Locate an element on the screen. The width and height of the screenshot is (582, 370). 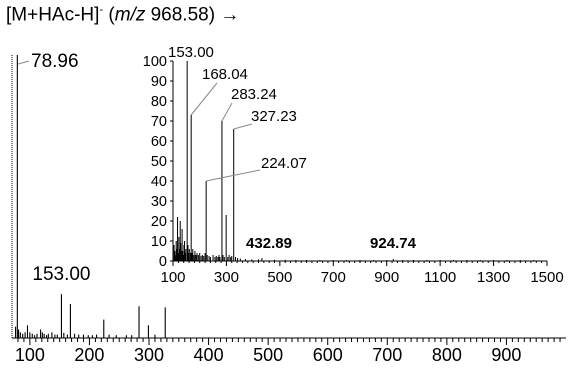
inset-y-tick-label: 30 is located at coordinates (159, 202).